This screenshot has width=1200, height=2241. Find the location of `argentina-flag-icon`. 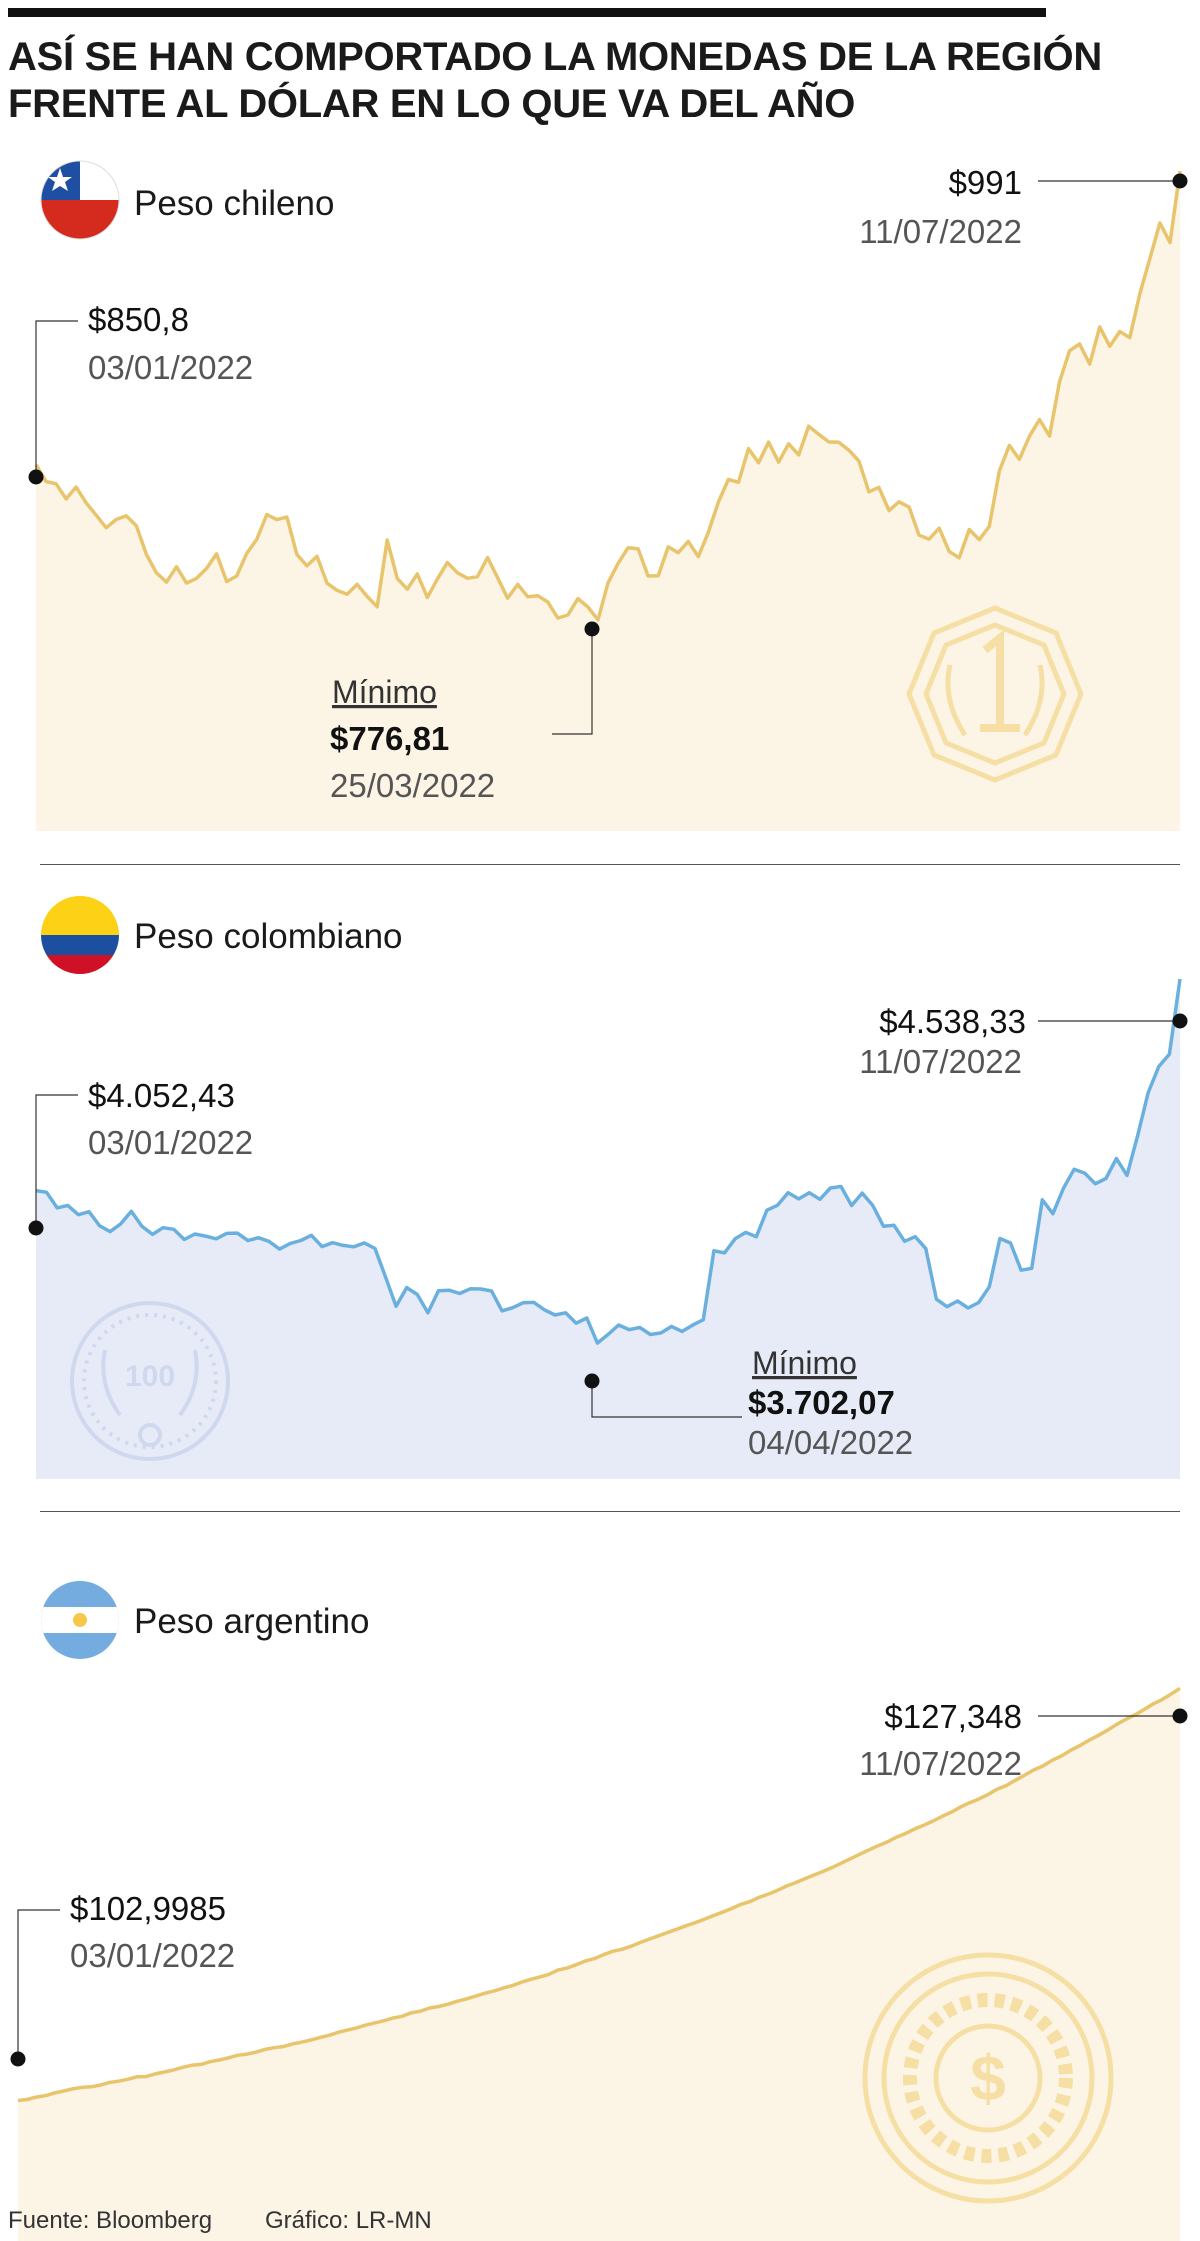

argentina-flag-icon is located at coordinates (80, 1620).